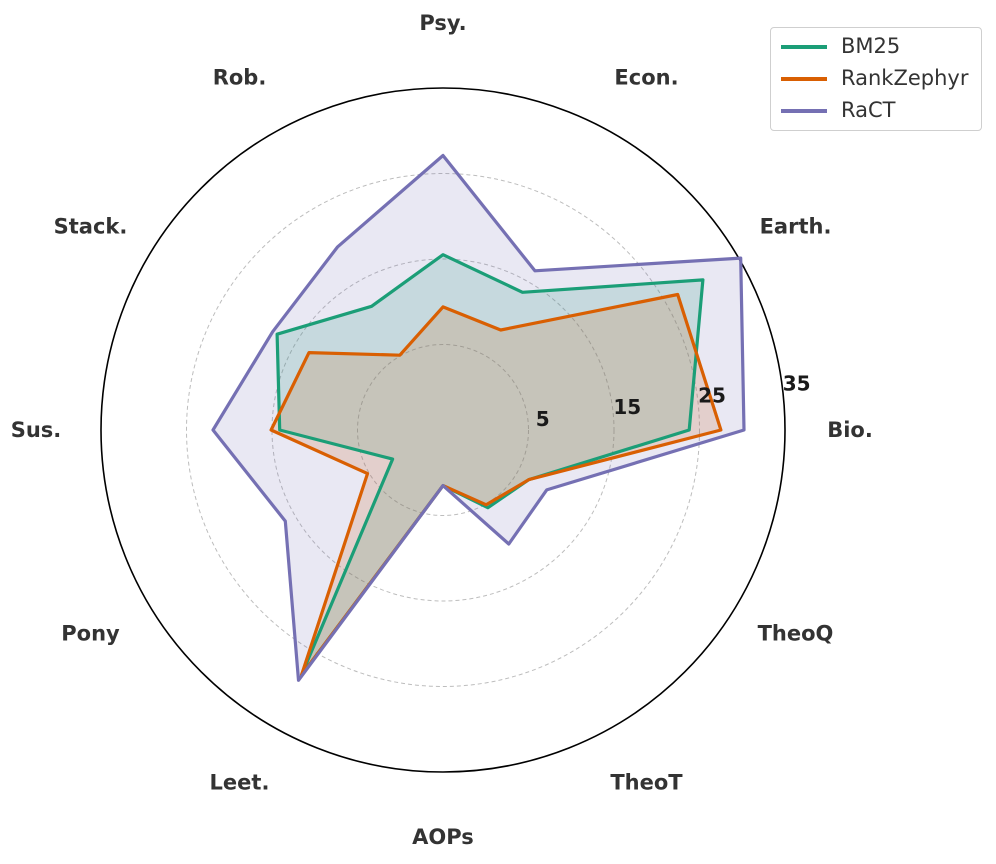  Describe the element at coordinates (627, 407) in the screenshot. I see `radial-tick-label-15: 15` at that location.